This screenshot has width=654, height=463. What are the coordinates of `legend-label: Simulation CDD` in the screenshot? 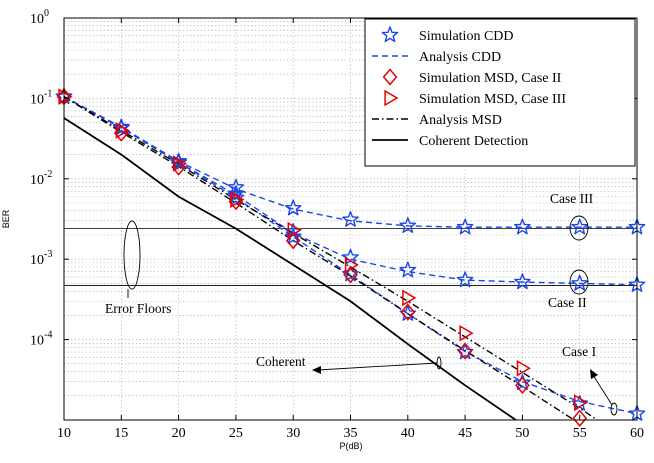 It's located at (466, 36).